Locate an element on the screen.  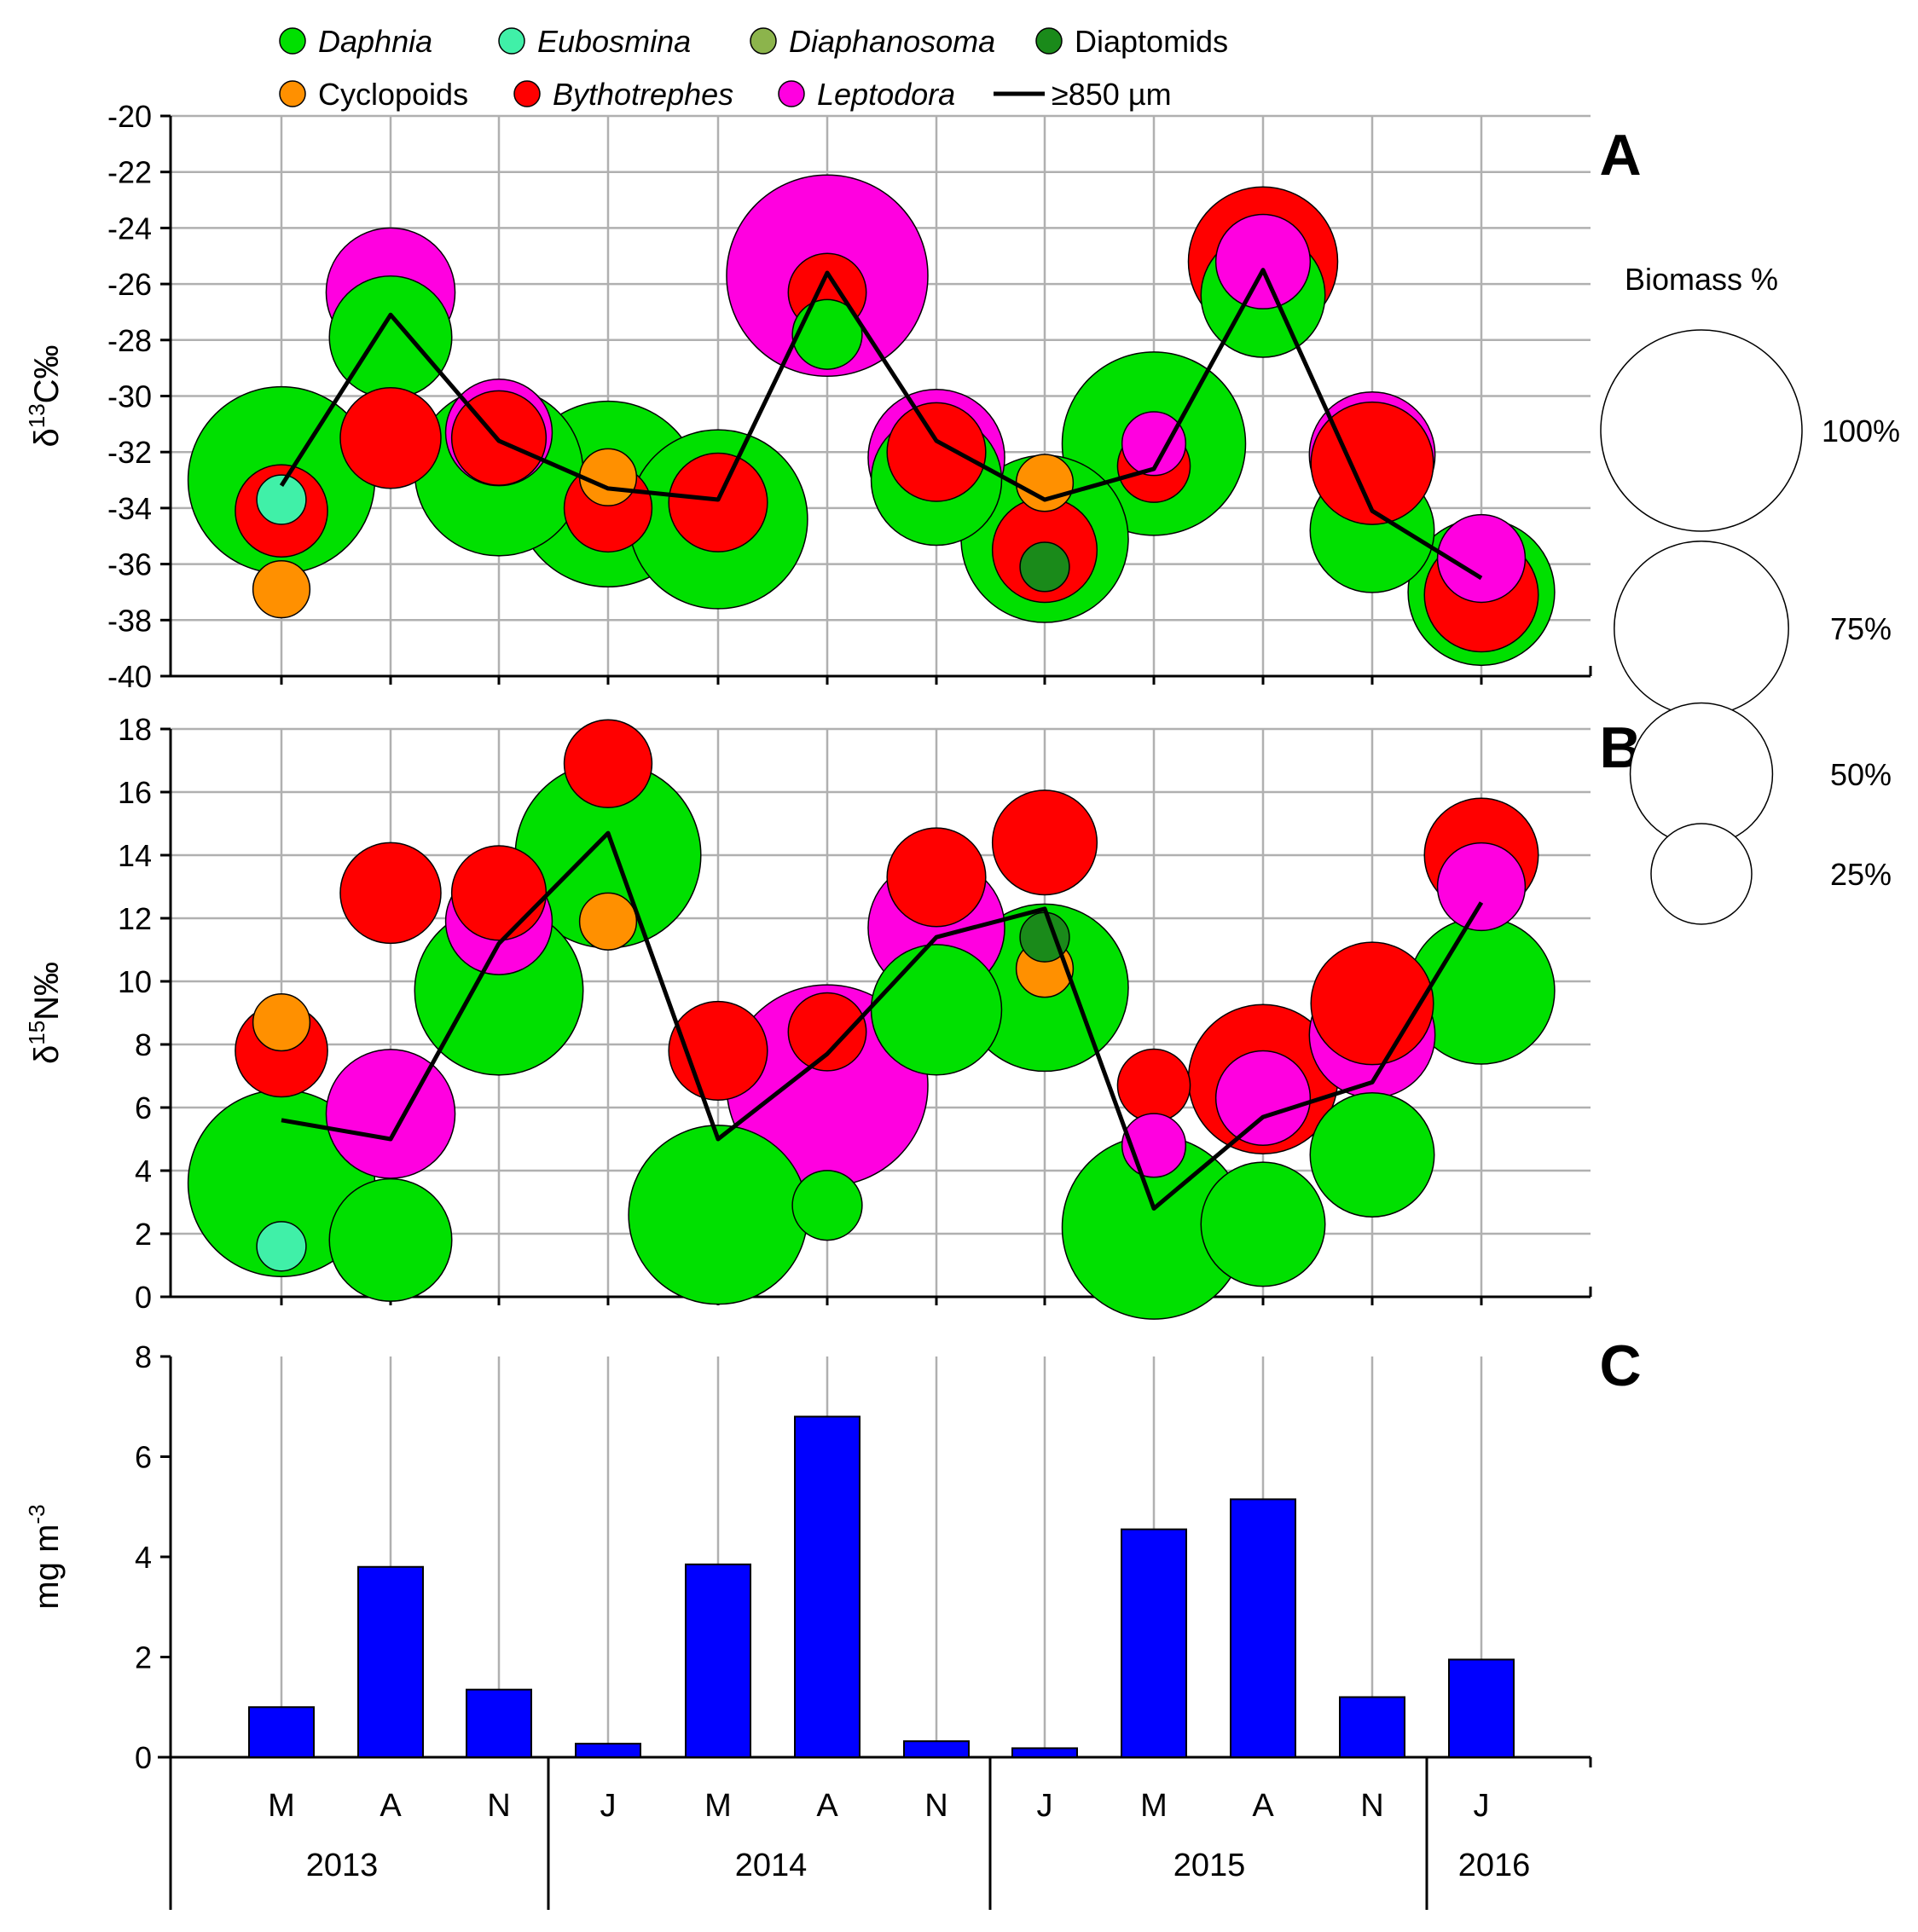
y-tick-label: -32 is located at coordinates (129, 452).